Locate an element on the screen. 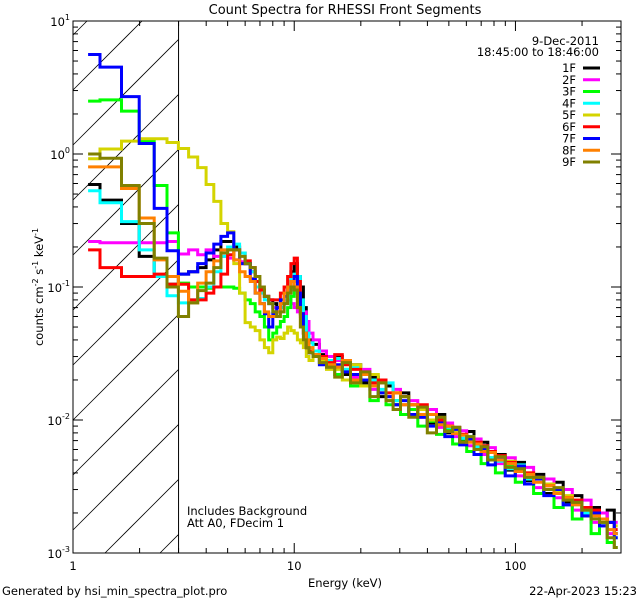  legend-label-9F: 9F is located at coordinates (569, 162).